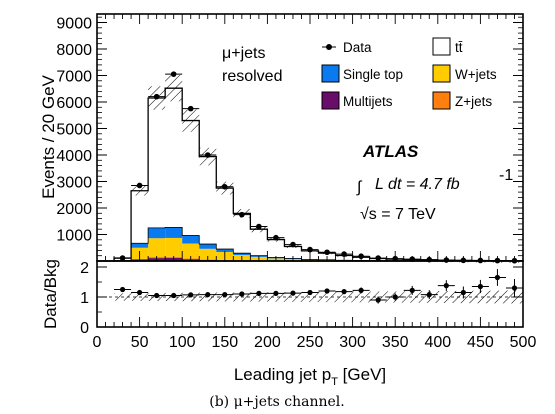  I want to click on legend-item-data: Data, so click(347, 47).